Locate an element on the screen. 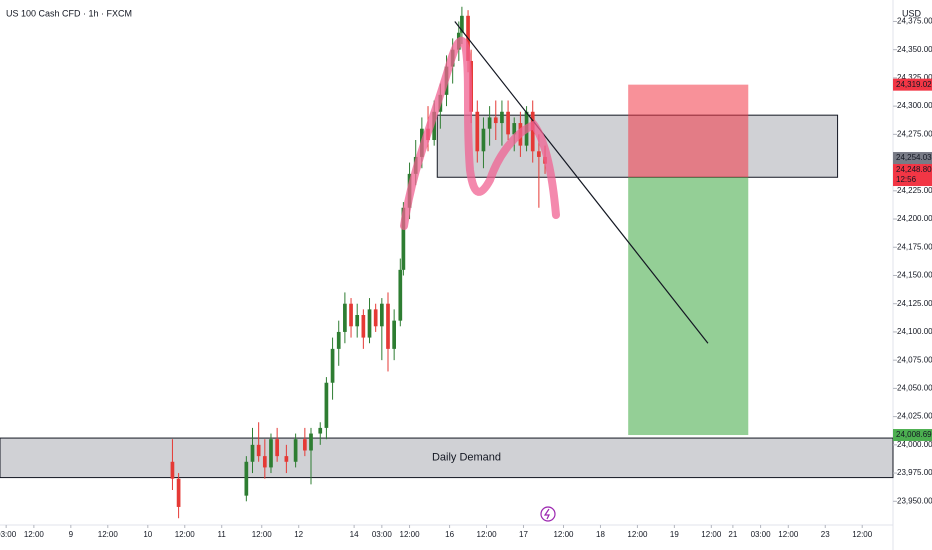 Image resolution: width=932 pixels, height=550 pixels. y-tick-label: 24,300.00 is located at coordinates (914, 105).